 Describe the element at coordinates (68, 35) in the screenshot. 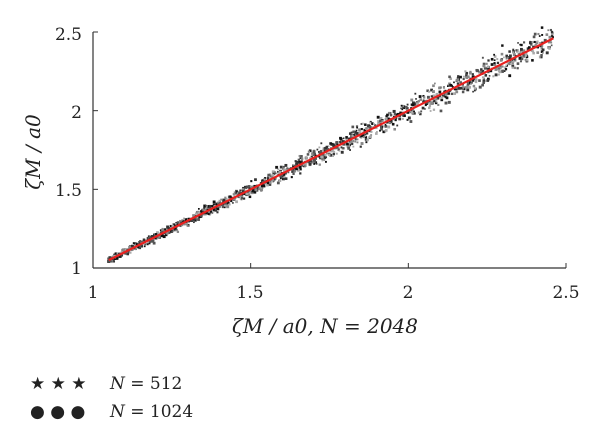

I see `y-tick-label: 2.5` at that location.